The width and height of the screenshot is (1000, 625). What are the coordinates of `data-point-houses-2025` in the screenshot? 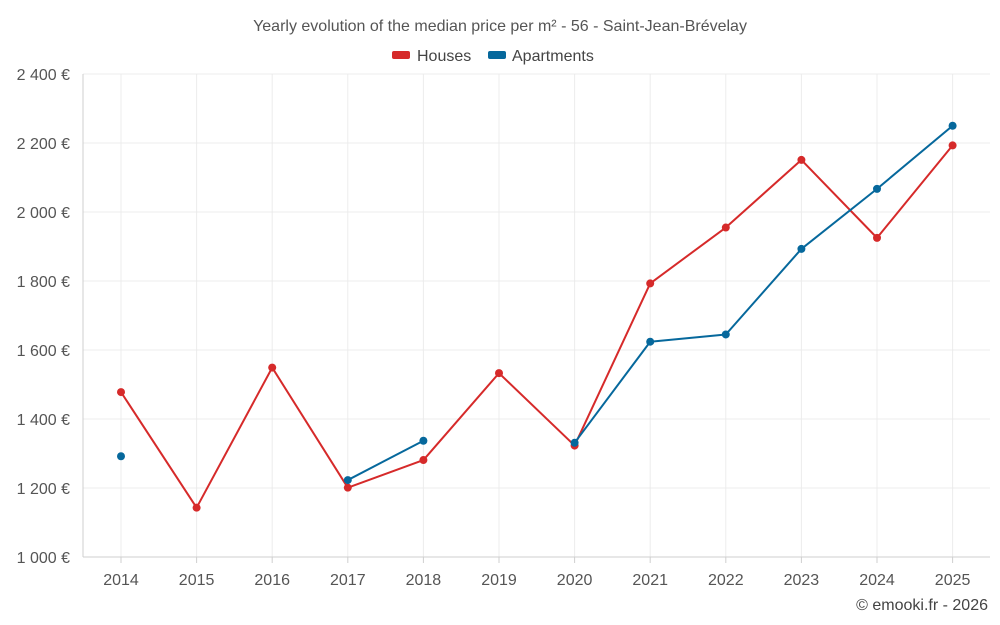 It's located at (952, 145).